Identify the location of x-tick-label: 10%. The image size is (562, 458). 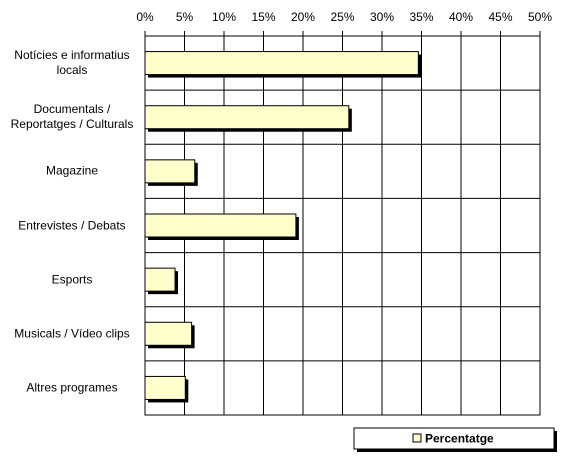
(224, 17).